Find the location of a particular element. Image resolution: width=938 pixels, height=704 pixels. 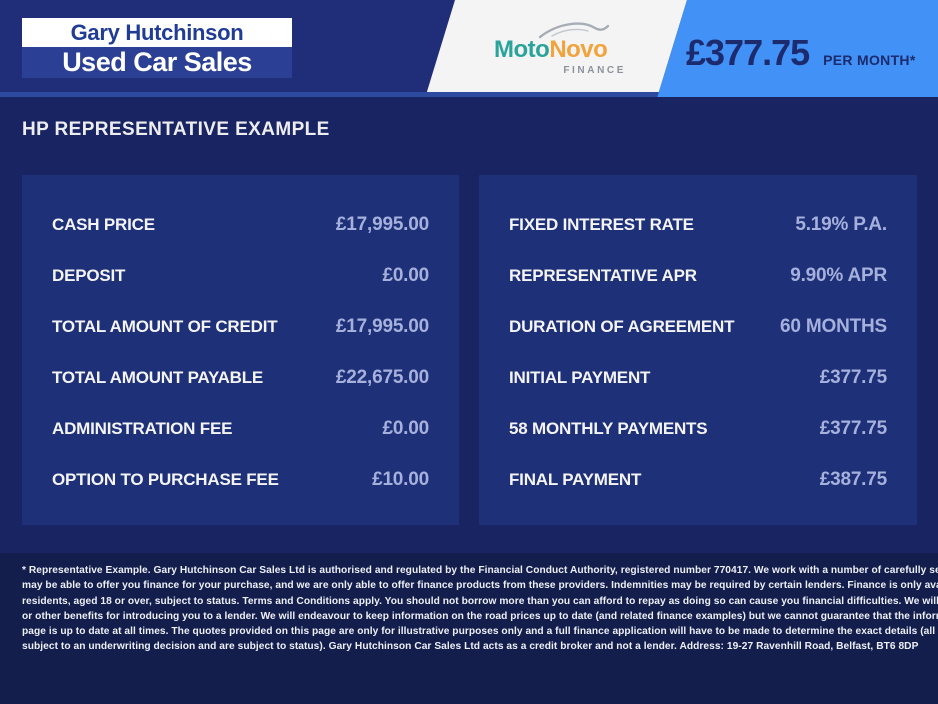

row-label: ADMINISTRATION FEE is located at coordinates (142, 428).